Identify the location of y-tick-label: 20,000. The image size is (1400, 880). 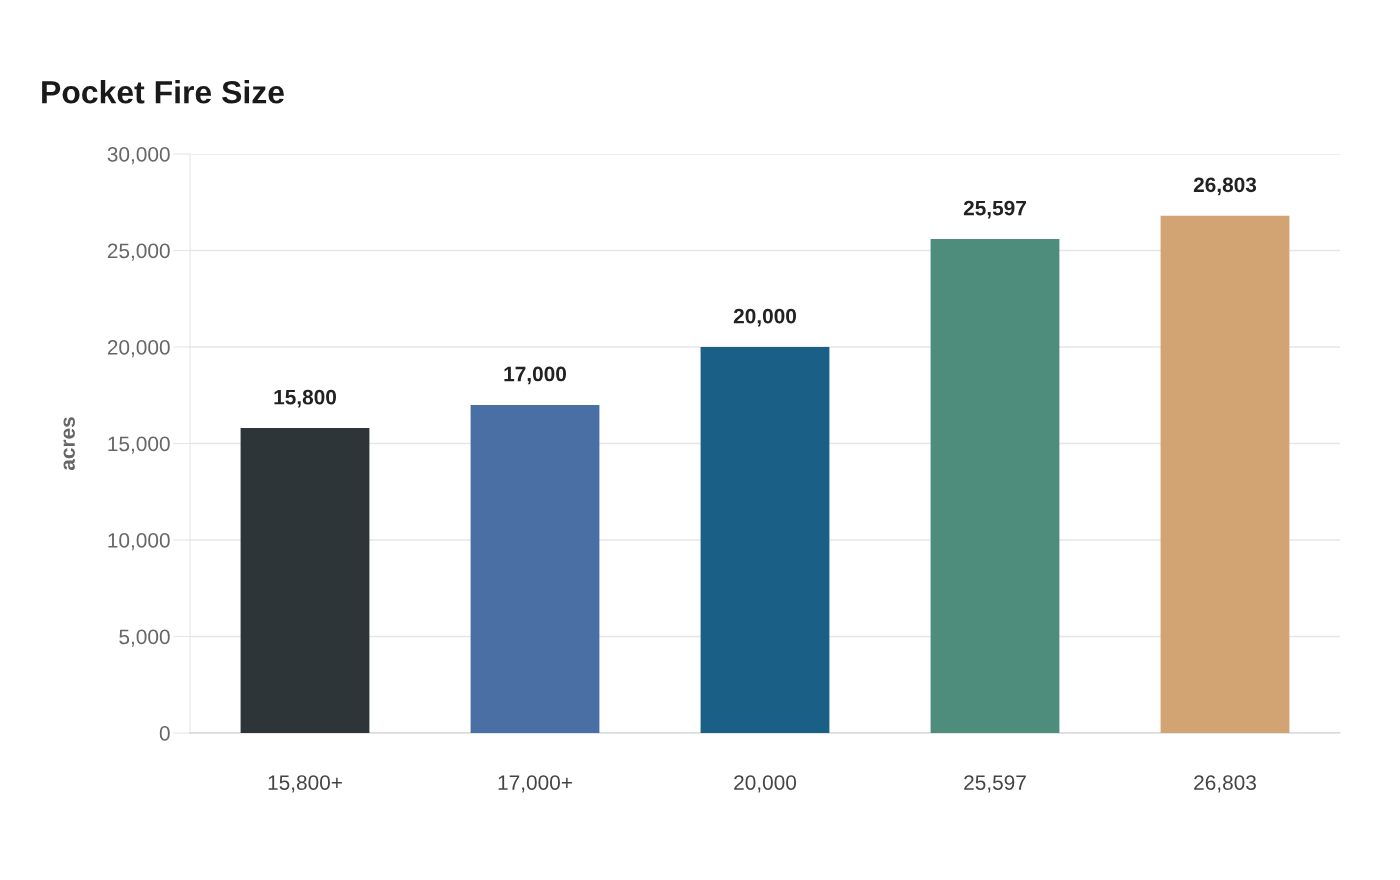
(138, 349).